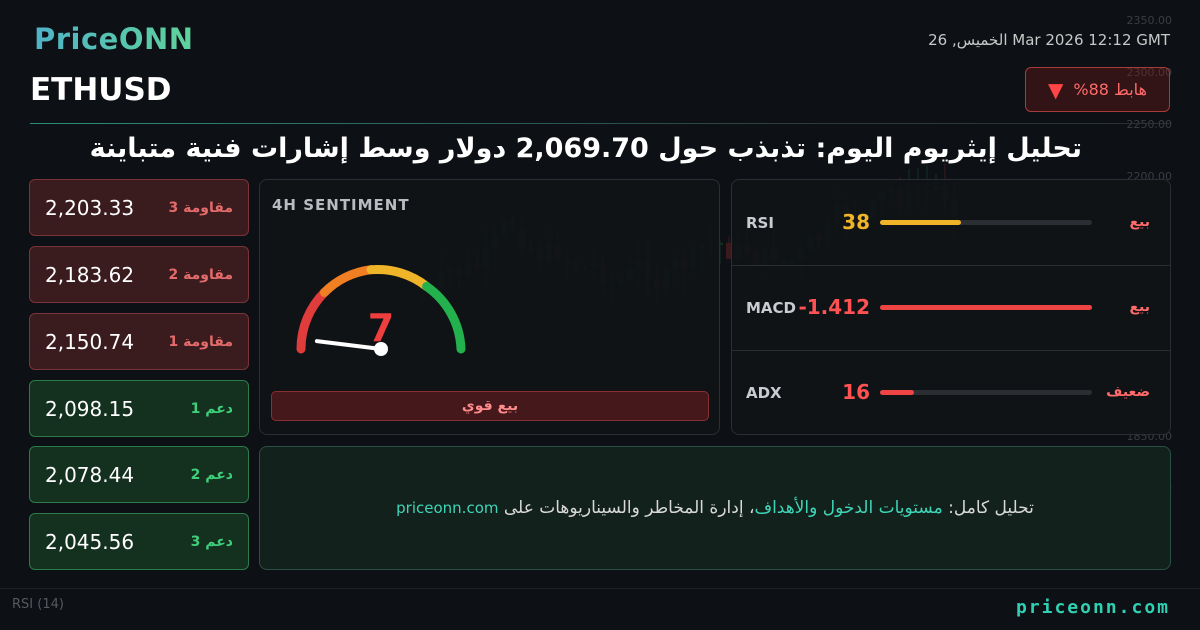  I want to click on level-label: مقاومة 2, so click(201, 274).